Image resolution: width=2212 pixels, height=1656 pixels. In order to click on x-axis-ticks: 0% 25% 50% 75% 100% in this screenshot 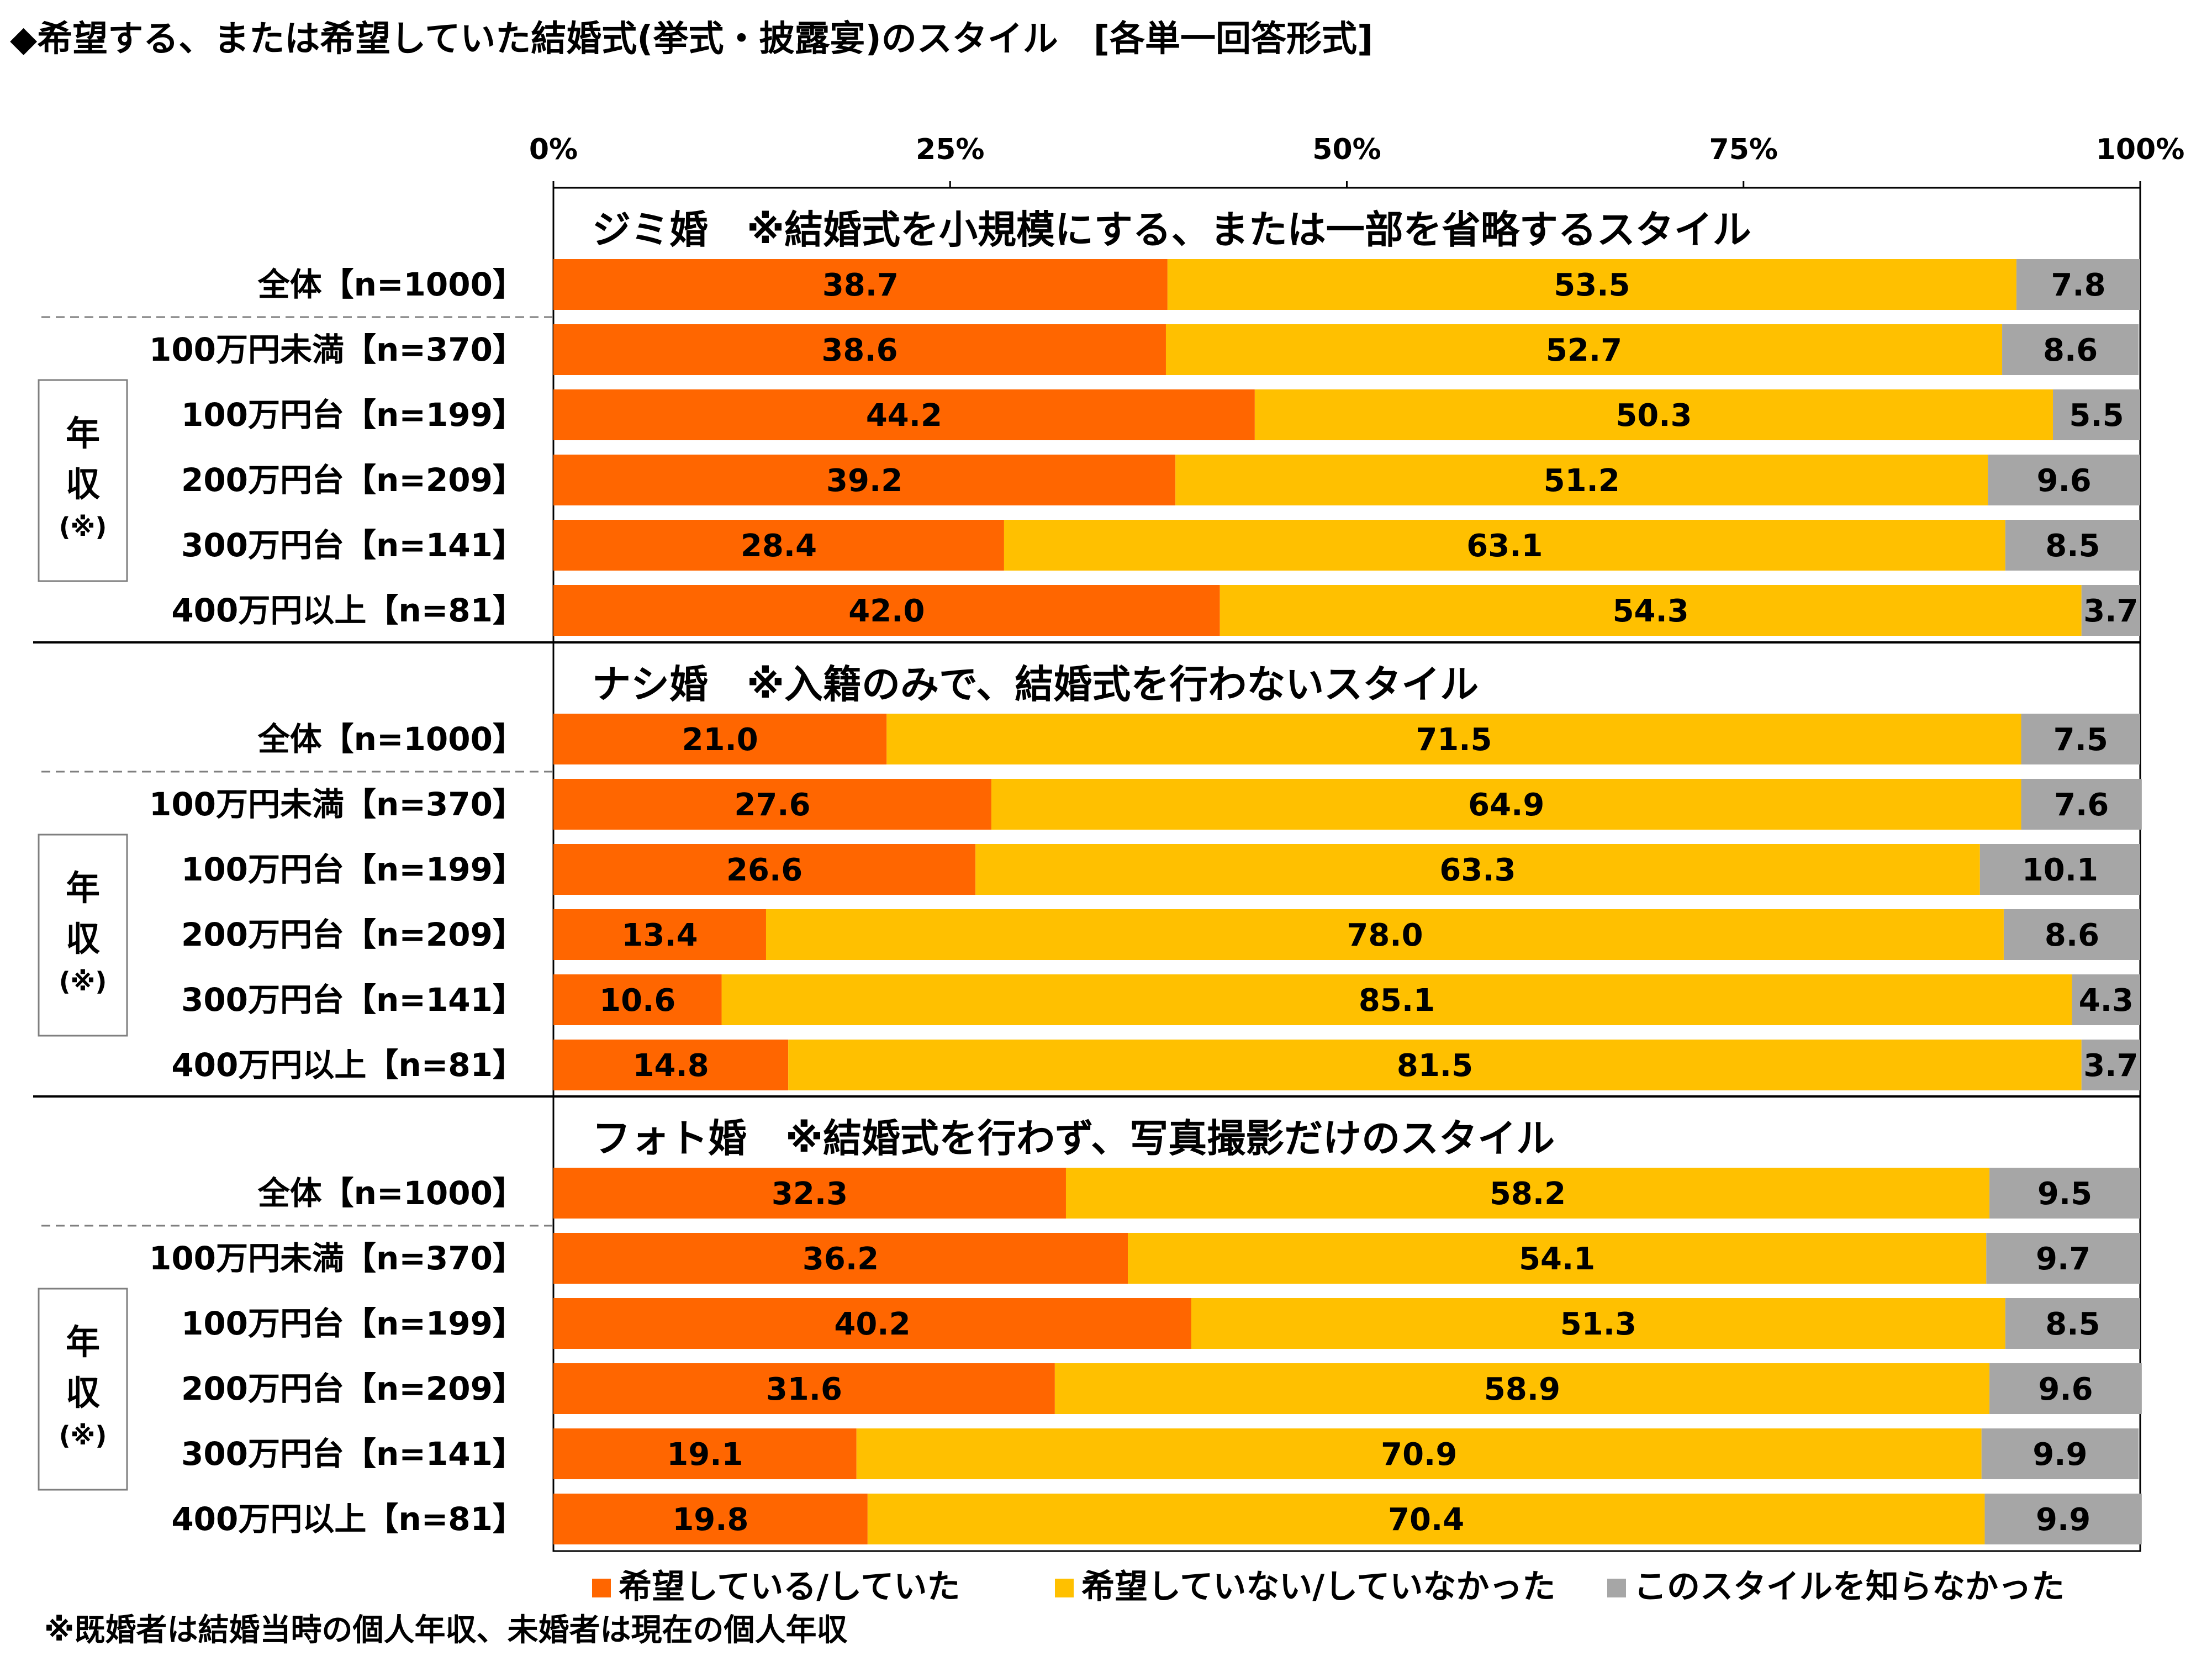, I will do `click(1356, 160)`.